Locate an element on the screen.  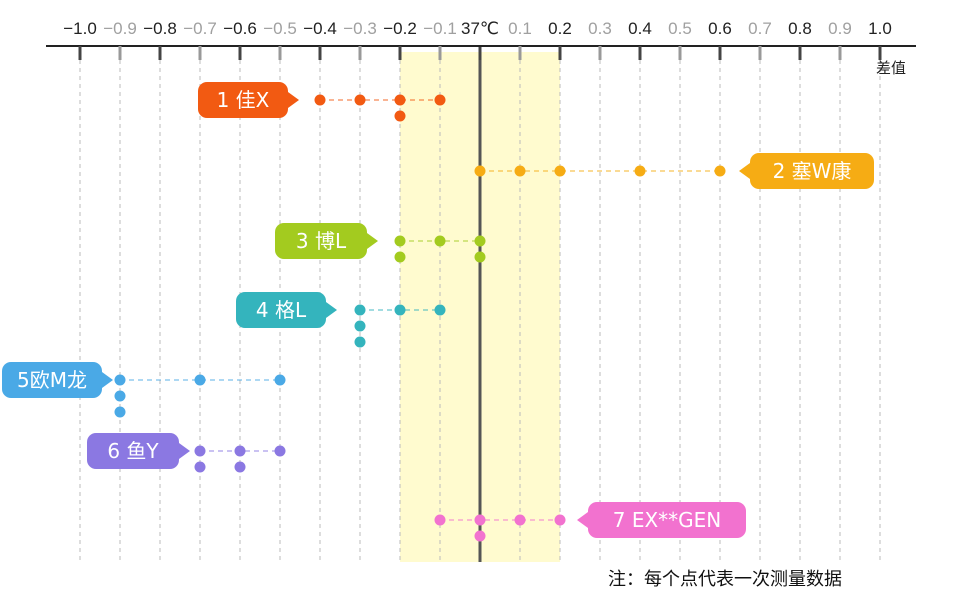
tick-label: 0.3 is located at coordinates (600, 28).